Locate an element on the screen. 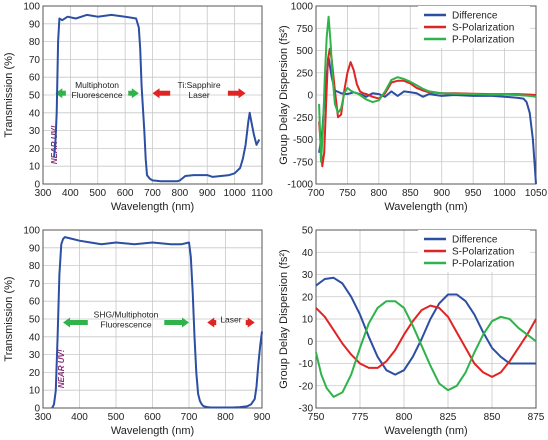 Image resolution: width=548 pixels, height=440 pixels. x-tick-label: 775 is located at coordinates (360, 417).